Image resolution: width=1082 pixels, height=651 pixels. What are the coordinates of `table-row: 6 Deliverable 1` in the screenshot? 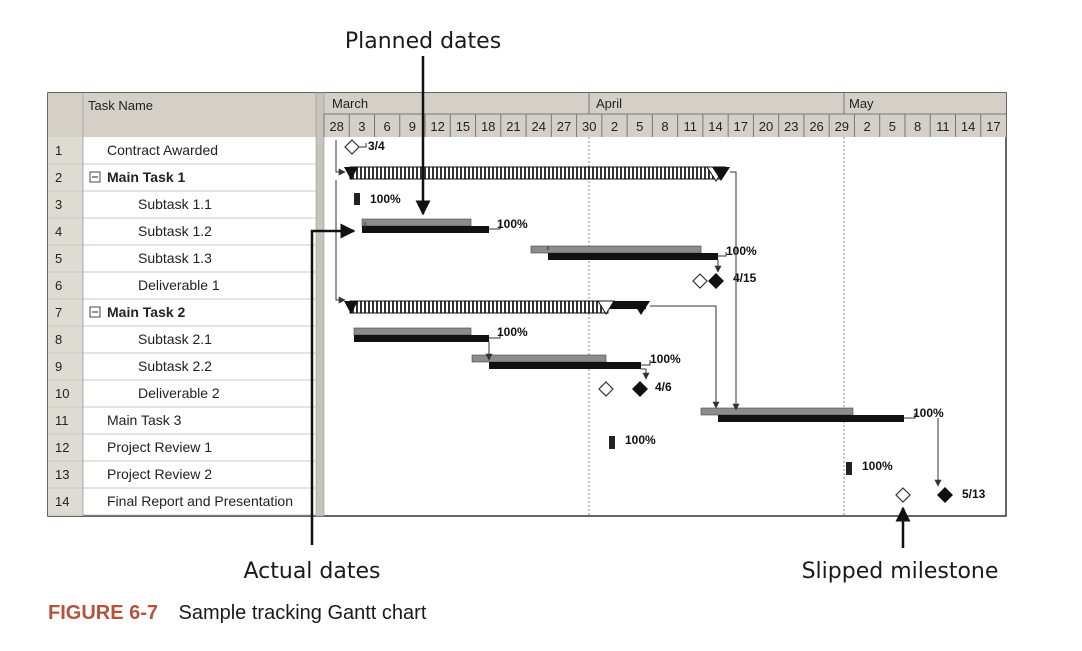 It's located at (137, 285).